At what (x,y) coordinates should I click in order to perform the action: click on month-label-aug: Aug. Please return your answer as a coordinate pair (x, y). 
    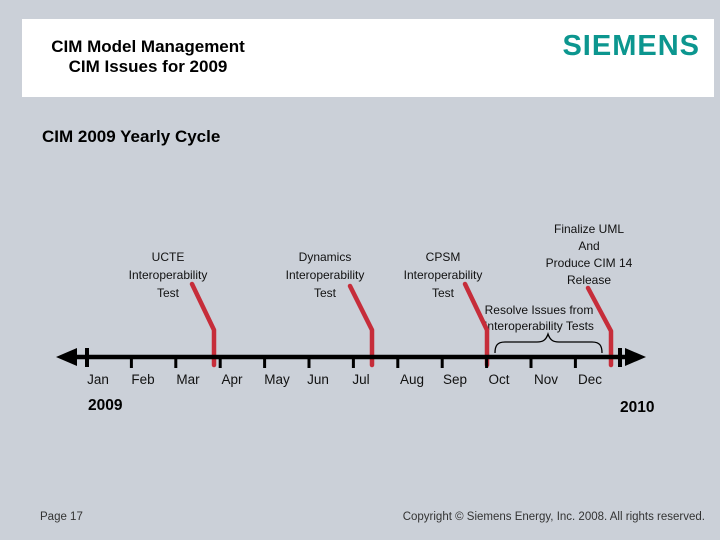
    Looking at the image, I should click on (412, 379).